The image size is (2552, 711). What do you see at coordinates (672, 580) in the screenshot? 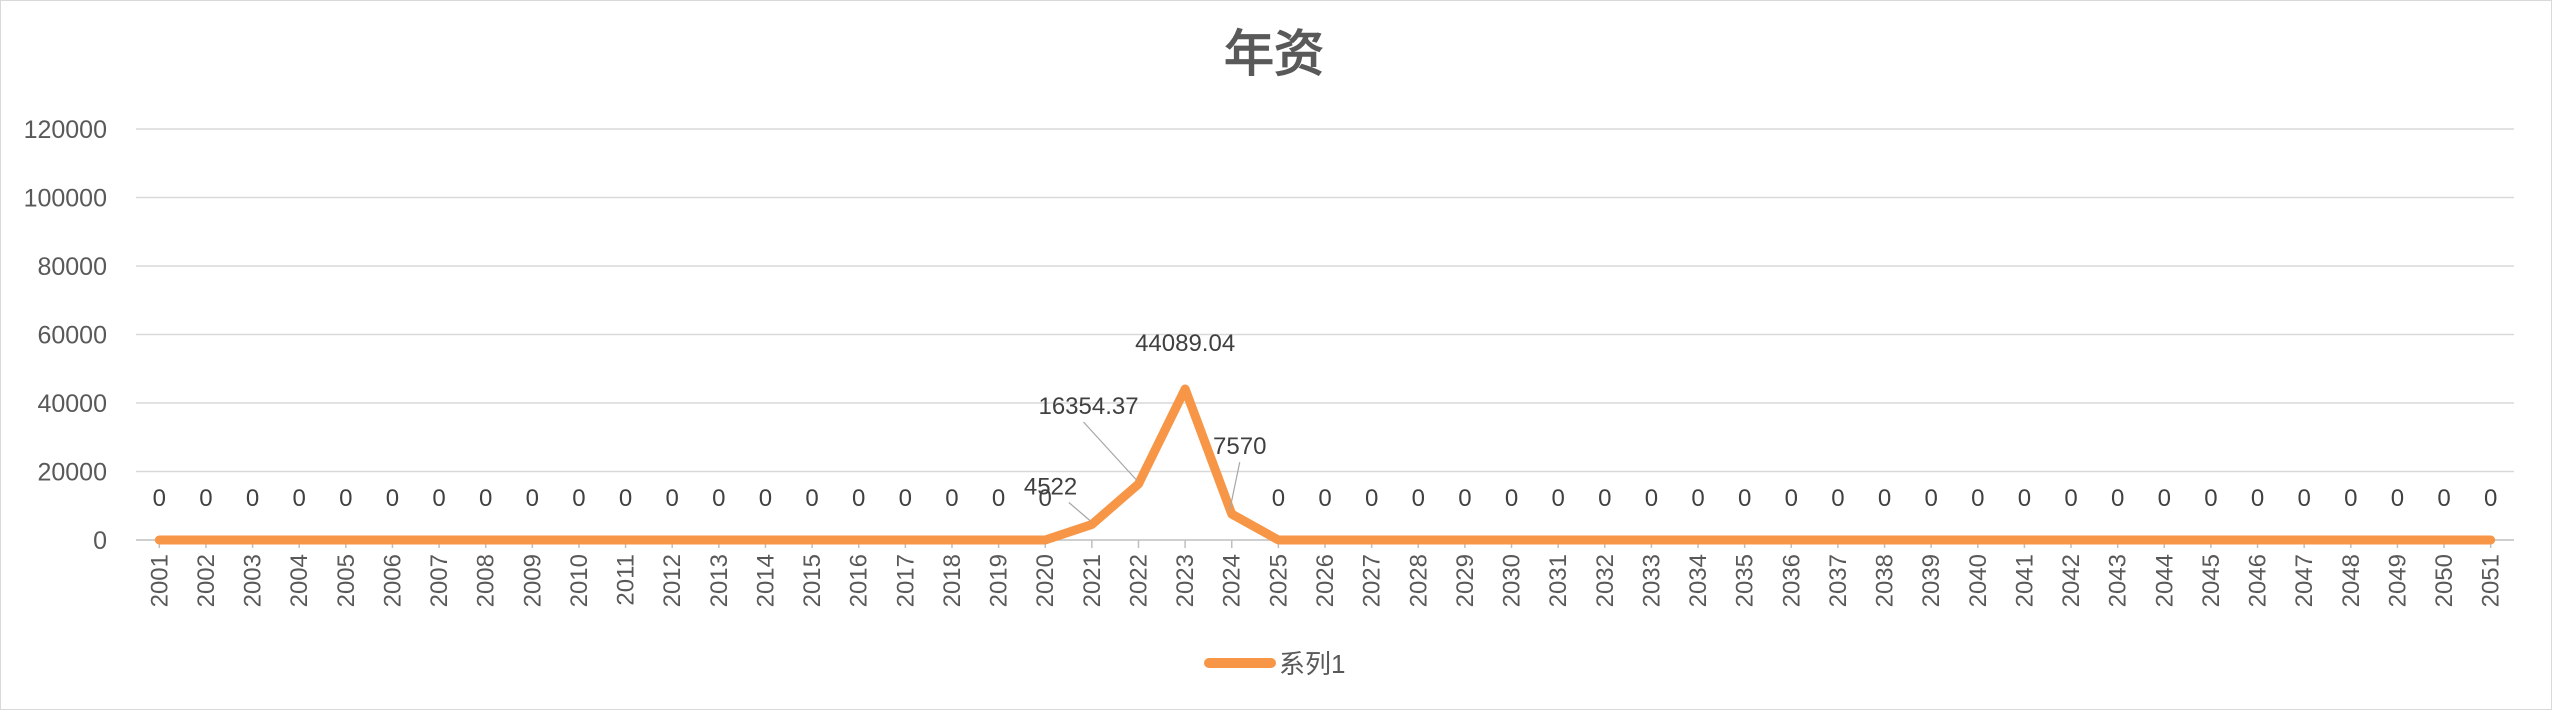
I see `x-tick-label: 2012` at bounding box center [672, 580].